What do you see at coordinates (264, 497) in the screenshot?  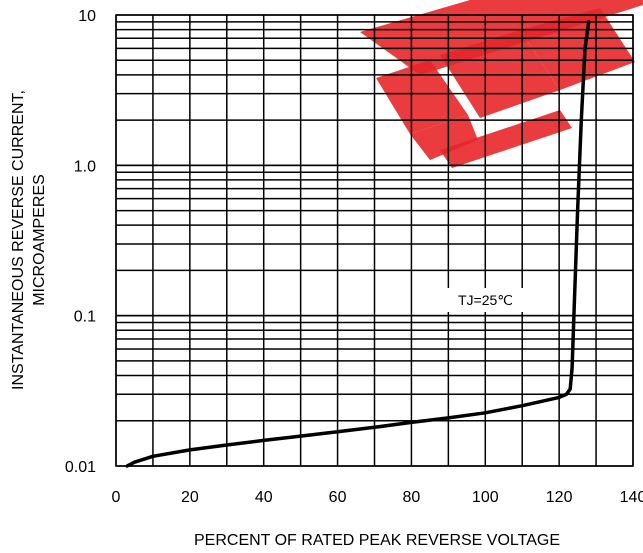 I see `x-tick-label: 40` at bounding box center [264, 497].